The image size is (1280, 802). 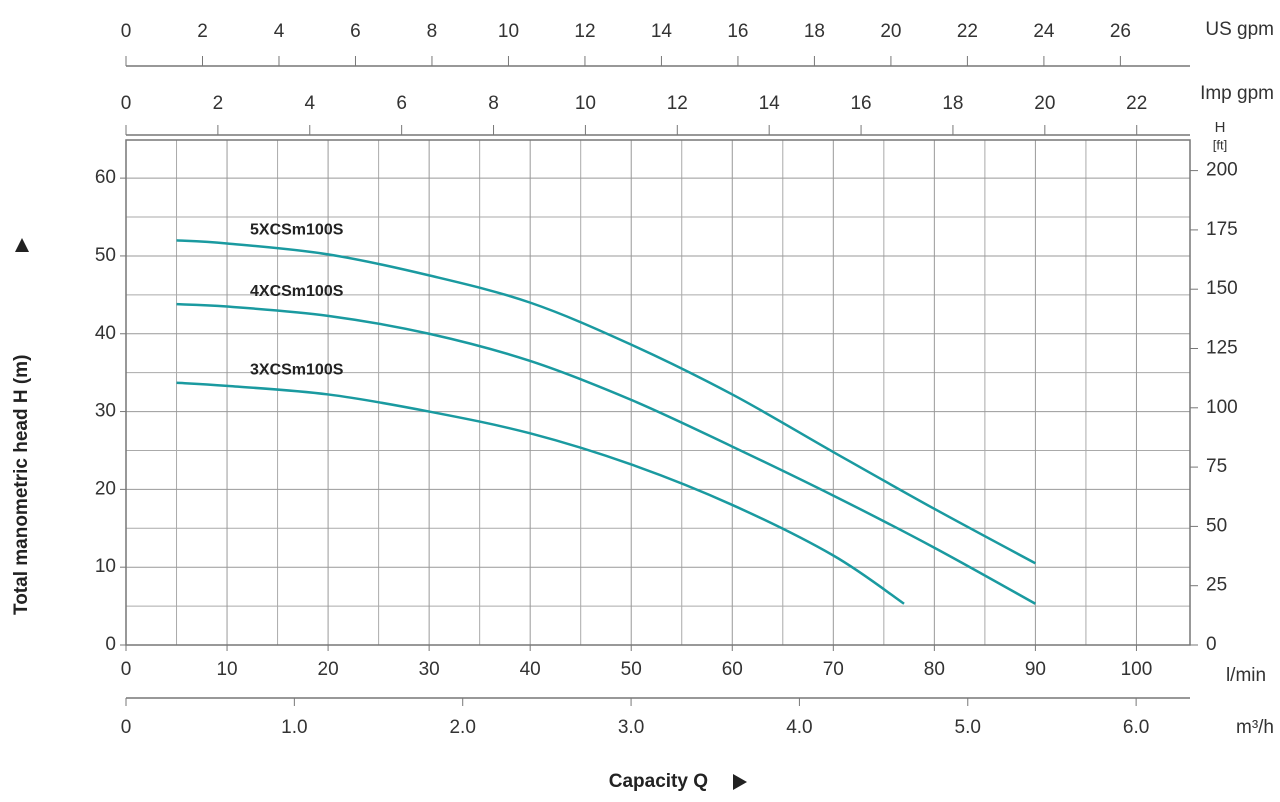 What do you see at coordinates (1211, 644) in the screenshot?
I see `y2-tick-label: 0` at bounding box center [1211, 644].